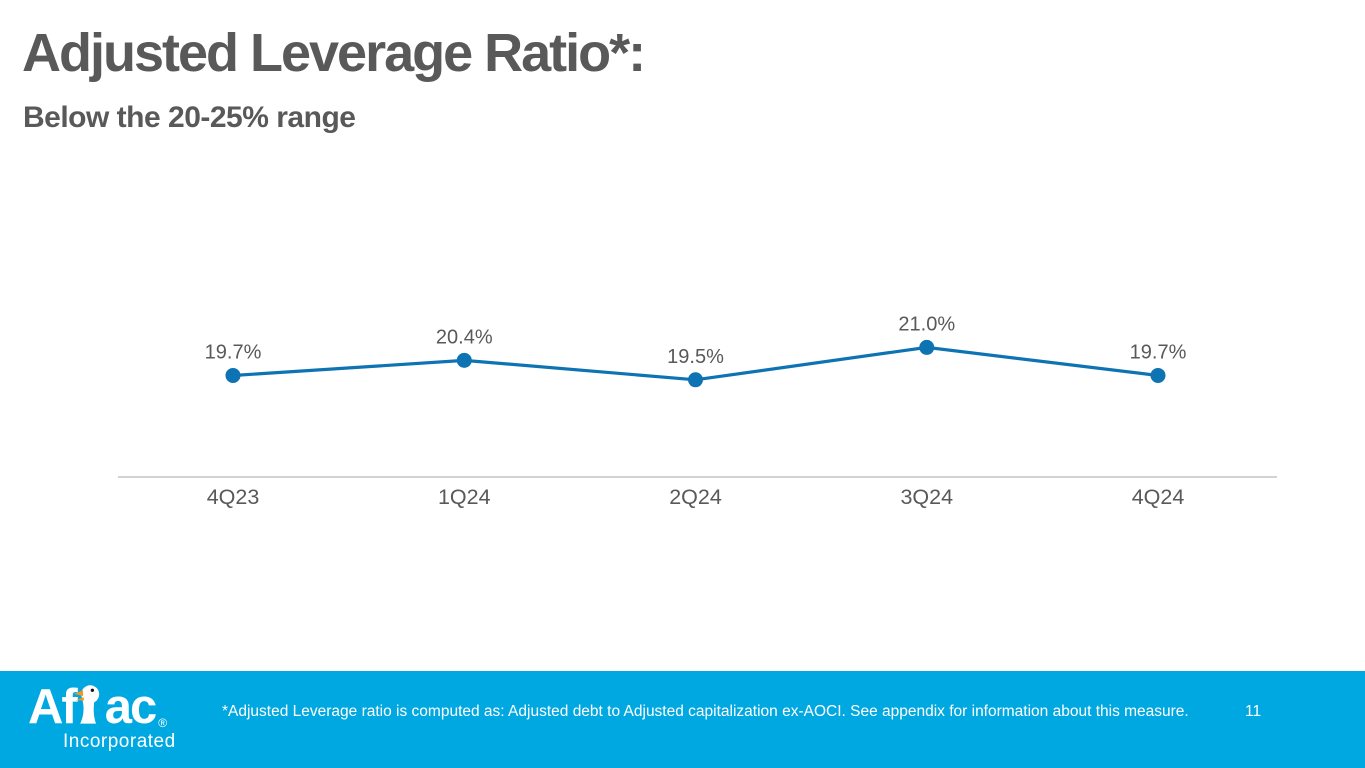 This screenshot has height=768, width=1365. I want to click on data-point-2Q24, so click(695, 380).